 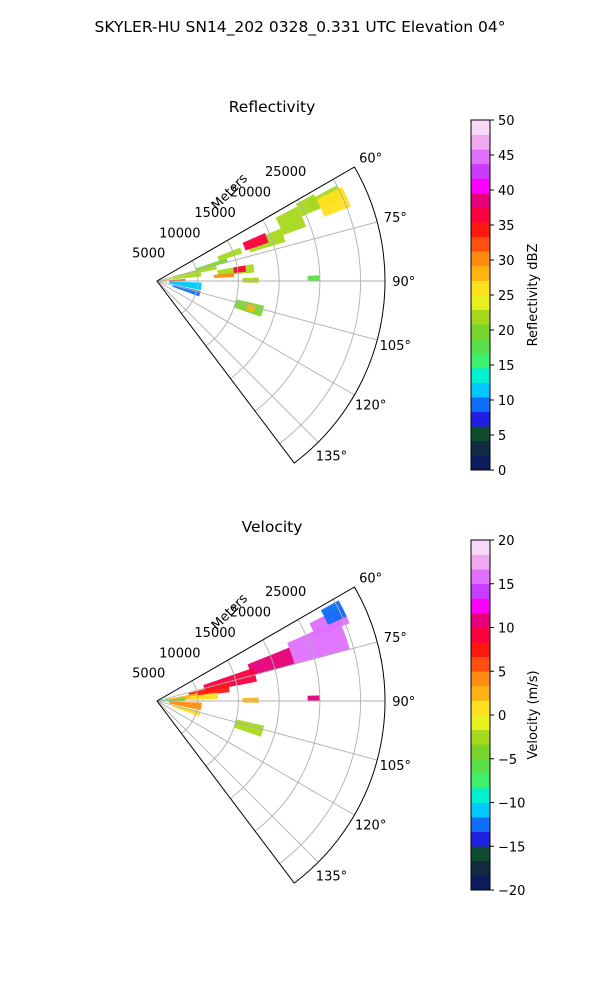 What do you see at coordinates (272, 527) in the screenshot?
I see `panel-title: Velocity` at bounding box center [272, 527].